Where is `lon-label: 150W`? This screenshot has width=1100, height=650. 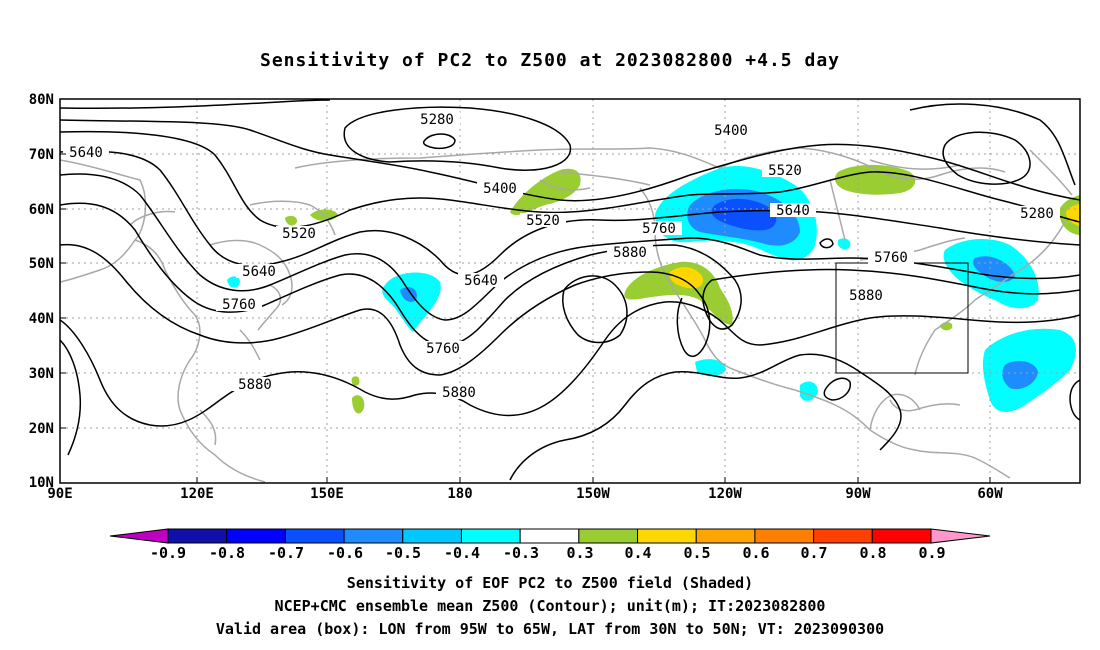 lon-label: 150W is located at coordinates (593, 494).